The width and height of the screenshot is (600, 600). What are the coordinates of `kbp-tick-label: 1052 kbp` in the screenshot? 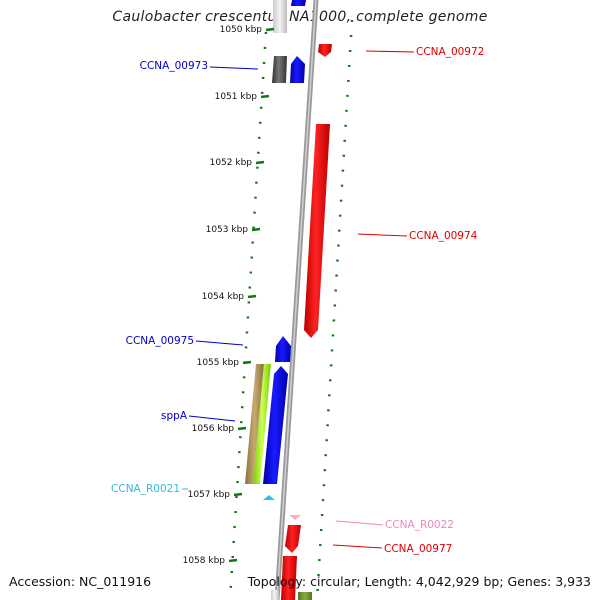 It's located at (231, 163).